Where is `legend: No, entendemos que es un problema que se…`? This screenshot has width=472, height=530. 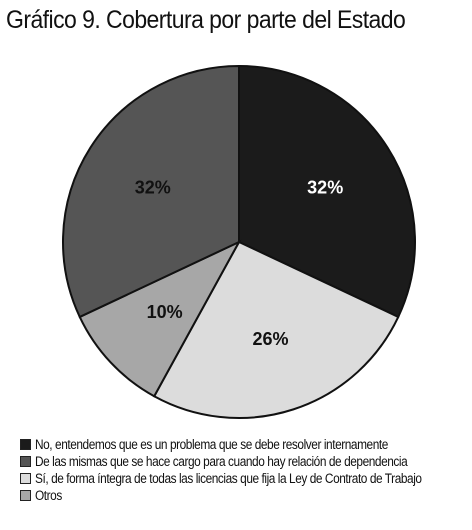 legend: No, entendemos que es un problema que se… is located at coordinates (246, 470).